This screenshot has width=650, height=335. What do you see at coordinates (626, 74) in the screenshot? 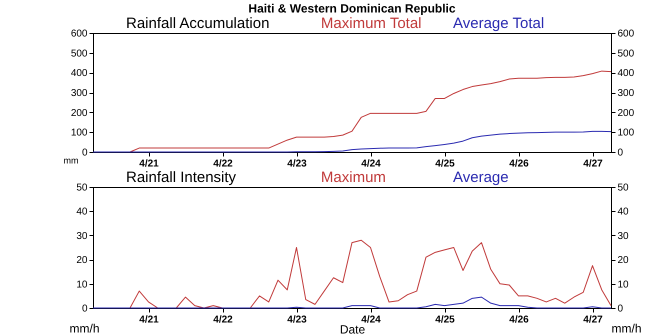
I see `y2-tick-label: 400` at bounding box center [626, 74].